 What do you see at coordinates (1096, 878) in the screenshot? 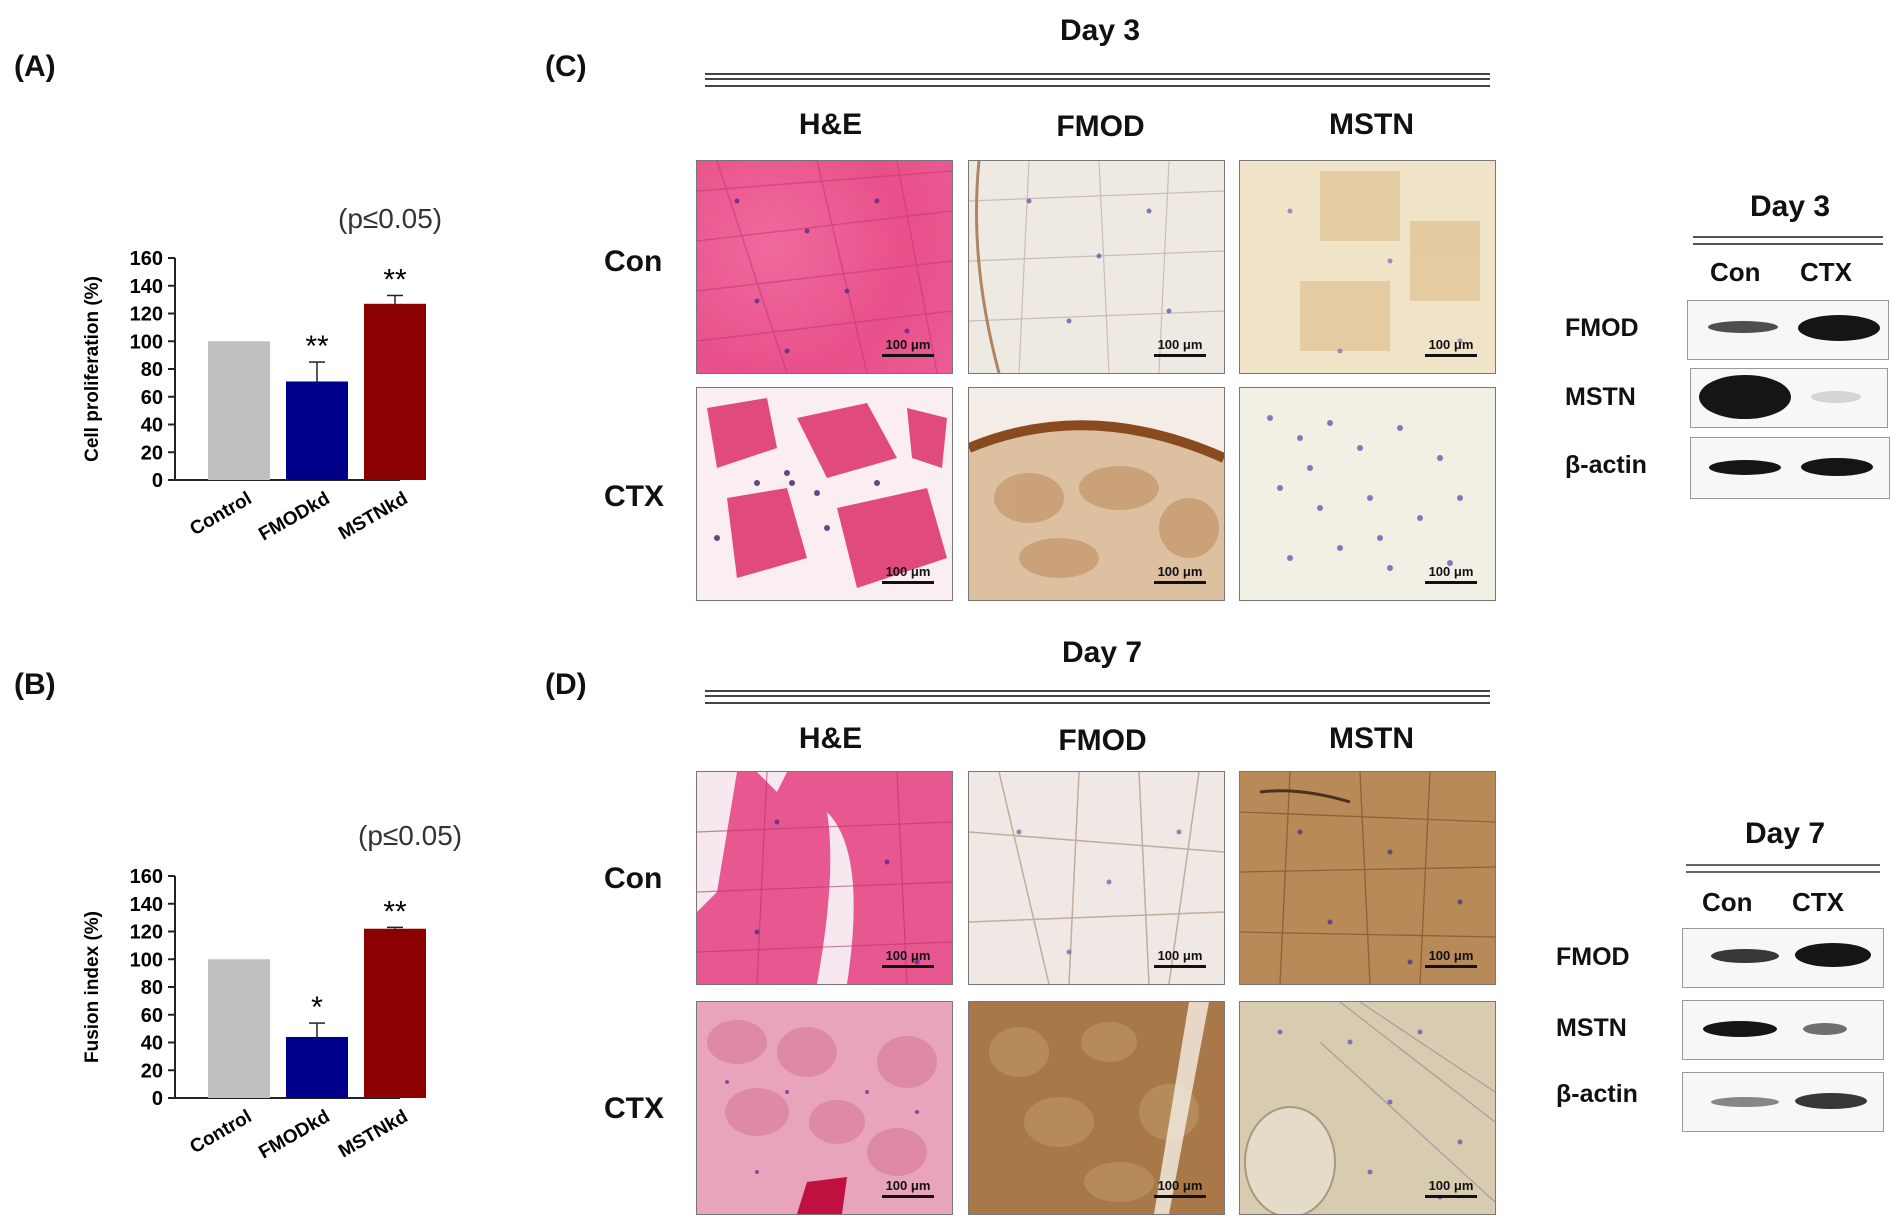
I see `fmod-con-day7-image: 100 μm` at bounding box center [1096, 878].